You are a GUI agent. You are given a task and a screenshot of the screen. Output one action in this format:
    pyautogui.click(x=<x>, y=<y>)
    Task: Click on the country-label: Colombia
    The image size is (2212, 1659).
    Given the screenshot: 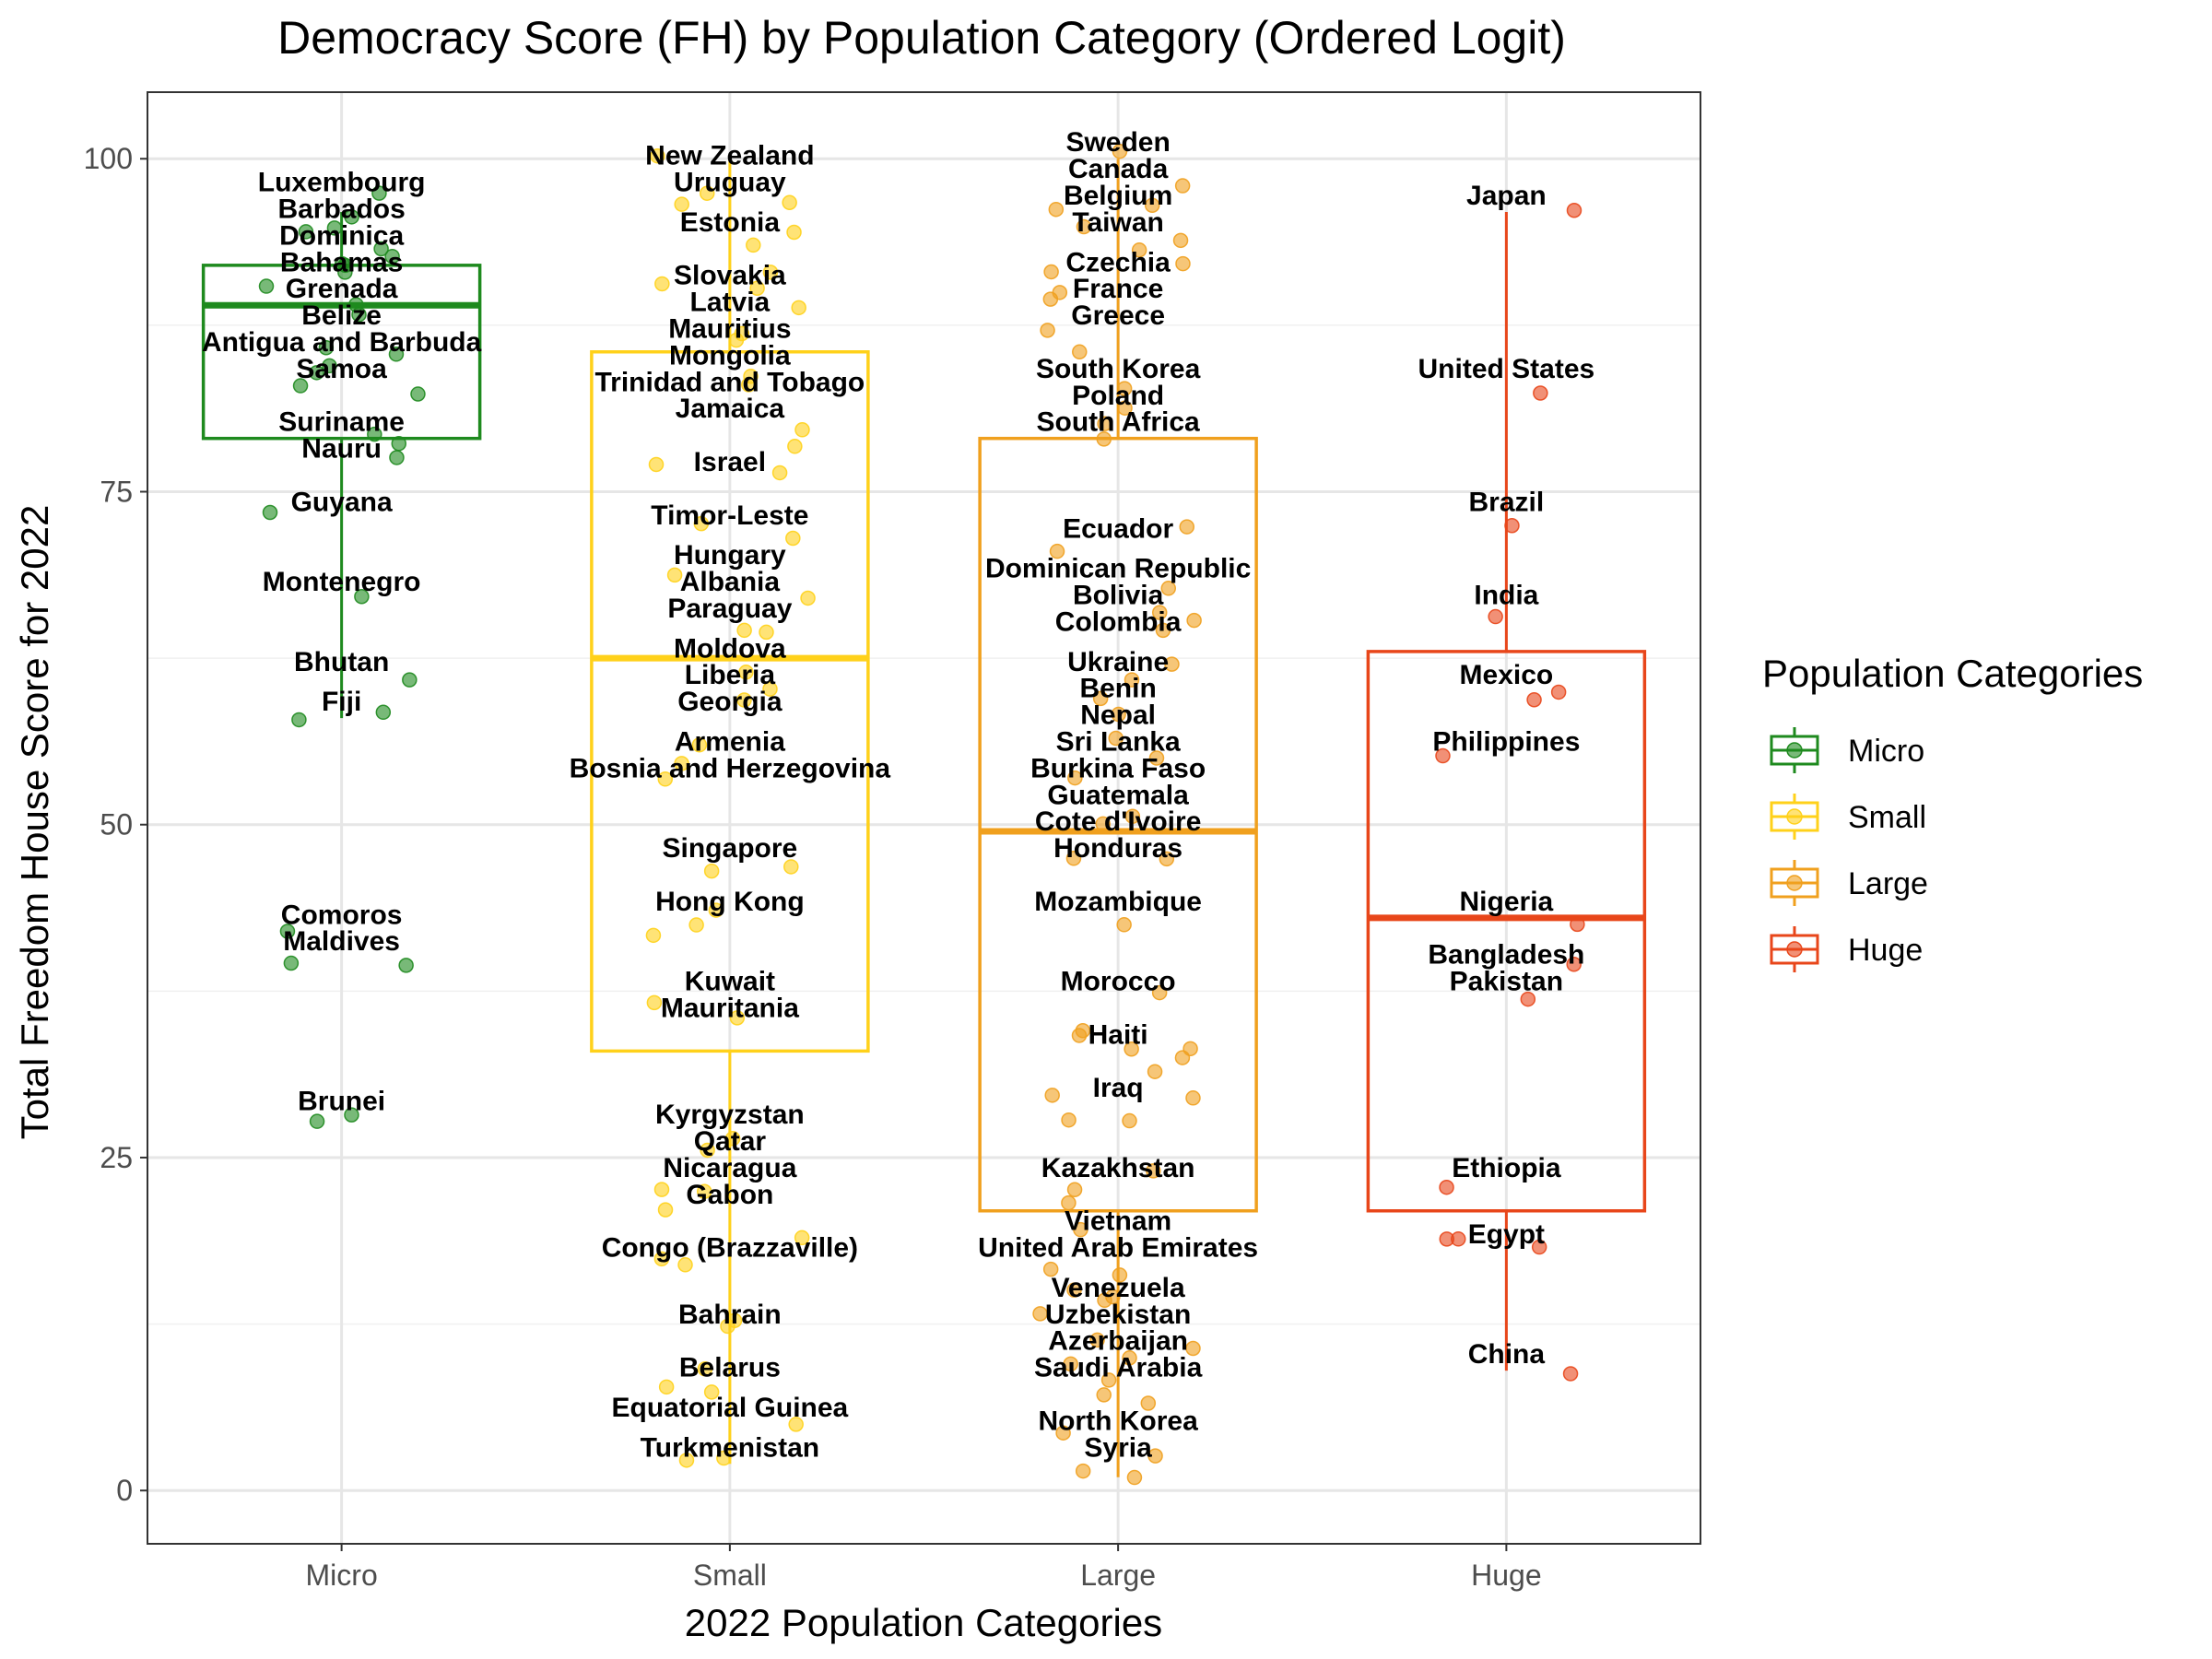 What is the action you would take?
    pyautogui.click(x=1118, y=621)
    